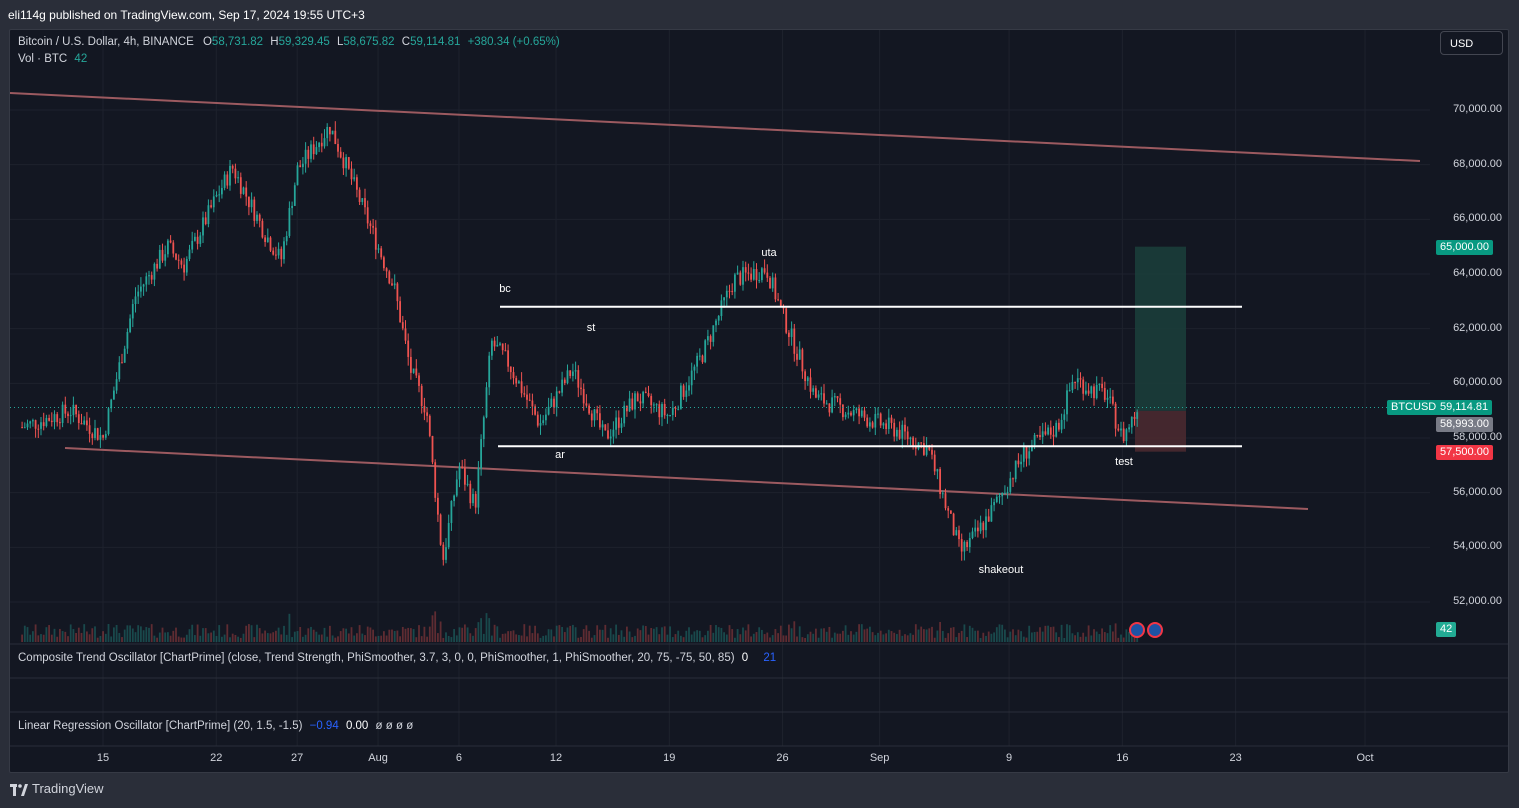 Image resolution: width=1519 pixels, height=808 pixels. Describe the element at coordinates (1477, 218) in the screenshot. I see `price-tick-label: 66,000.00` at that location.